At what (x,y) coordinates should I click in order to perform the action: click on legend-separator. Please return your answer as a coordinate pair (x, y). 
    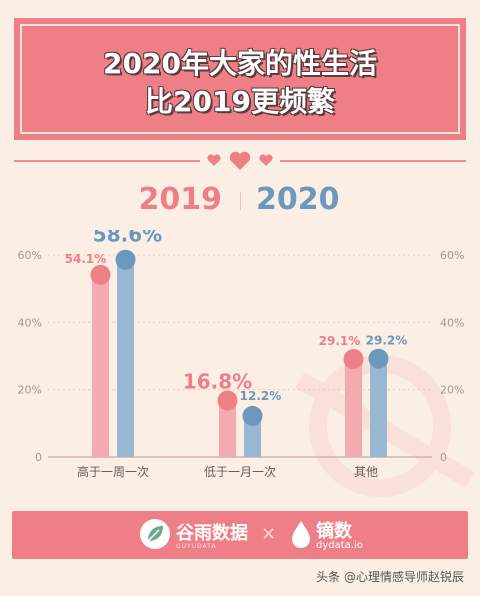
    Looking at the image, I should click on (240, 201).